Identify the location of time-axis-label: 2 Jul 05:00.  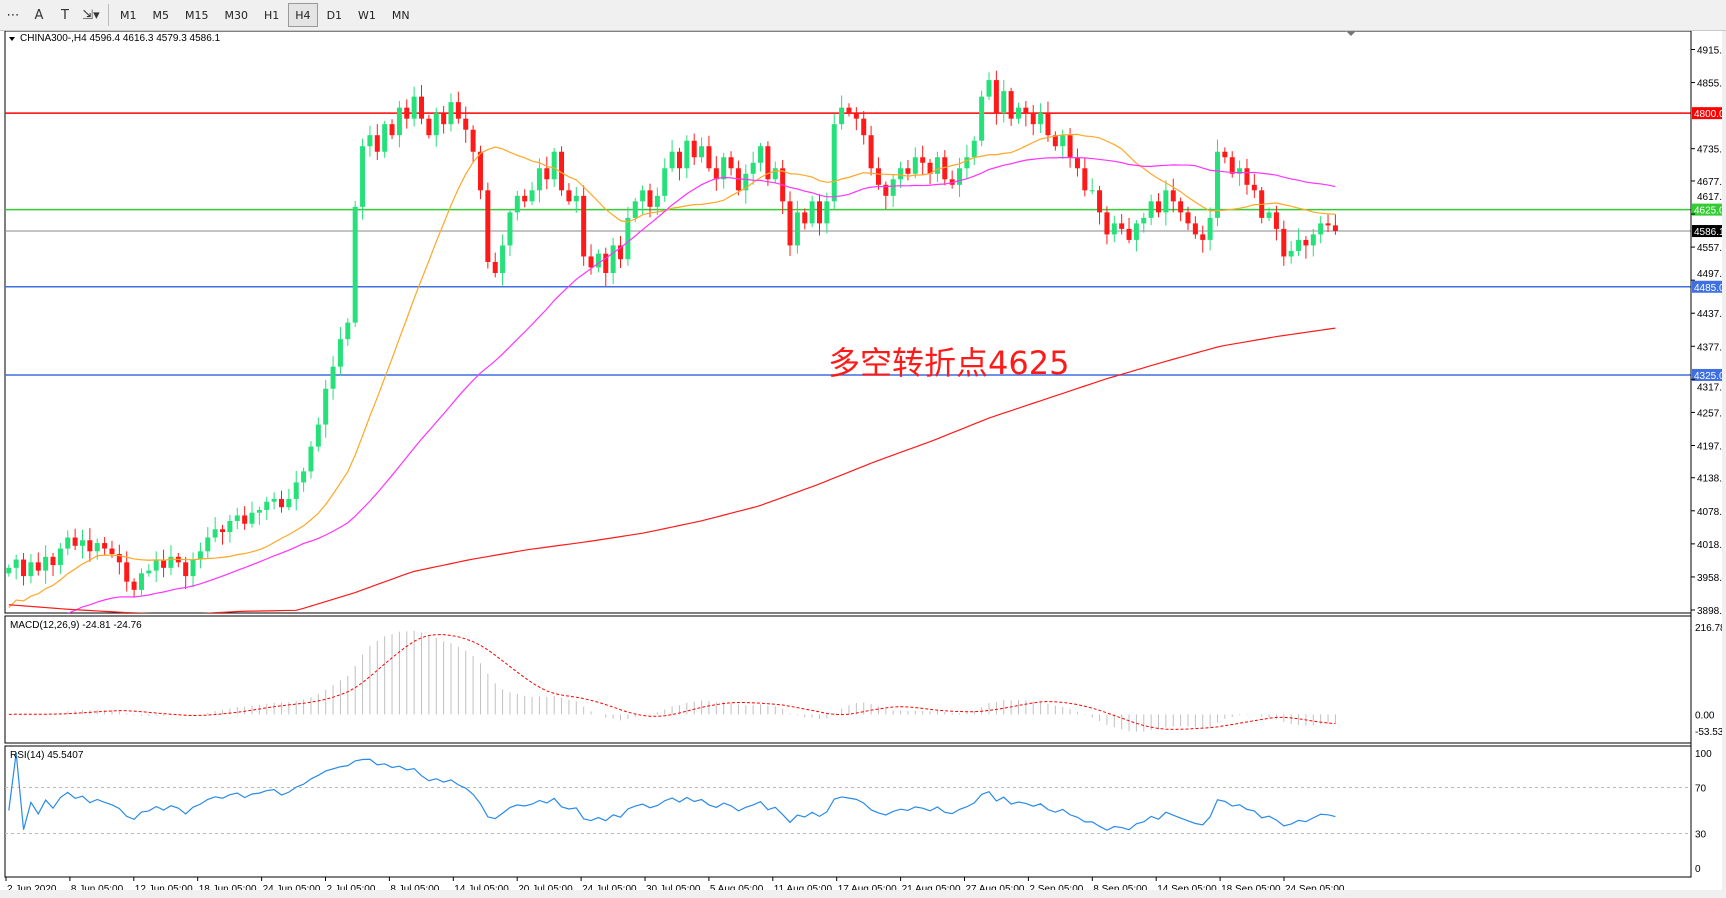
(351, 887).